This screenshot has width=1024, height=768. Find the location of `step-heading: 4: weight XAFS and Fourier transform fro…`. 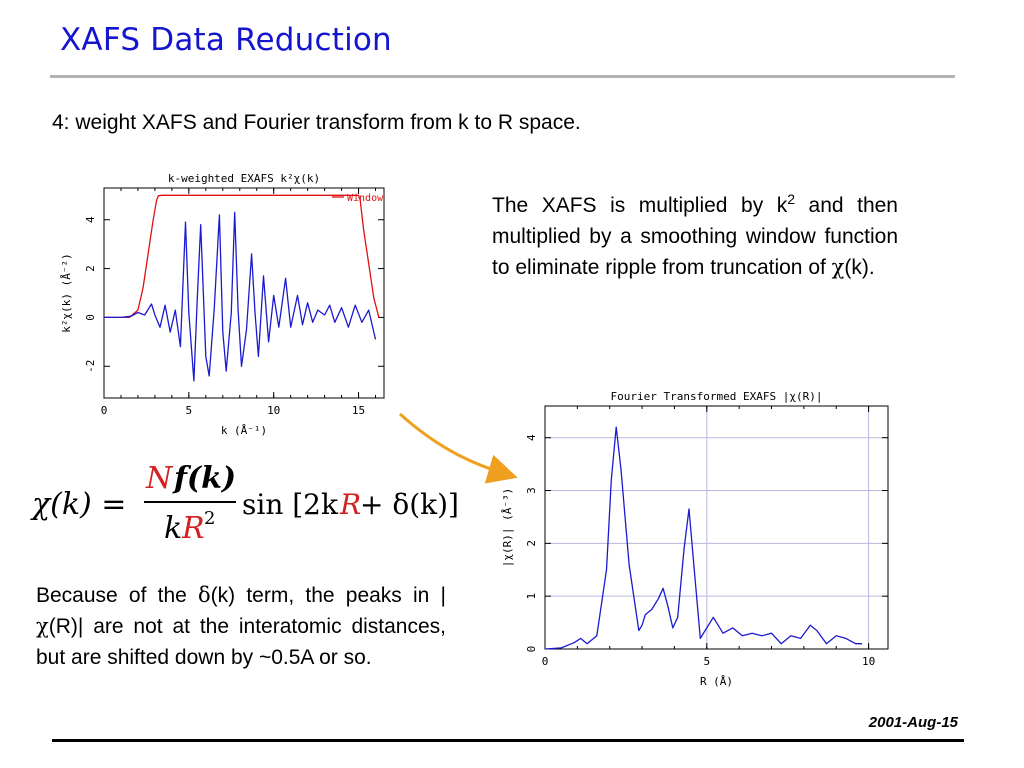

step-heading: 4: weight XAFS and Fourier transform fro… is located at coordinates (316, 122).